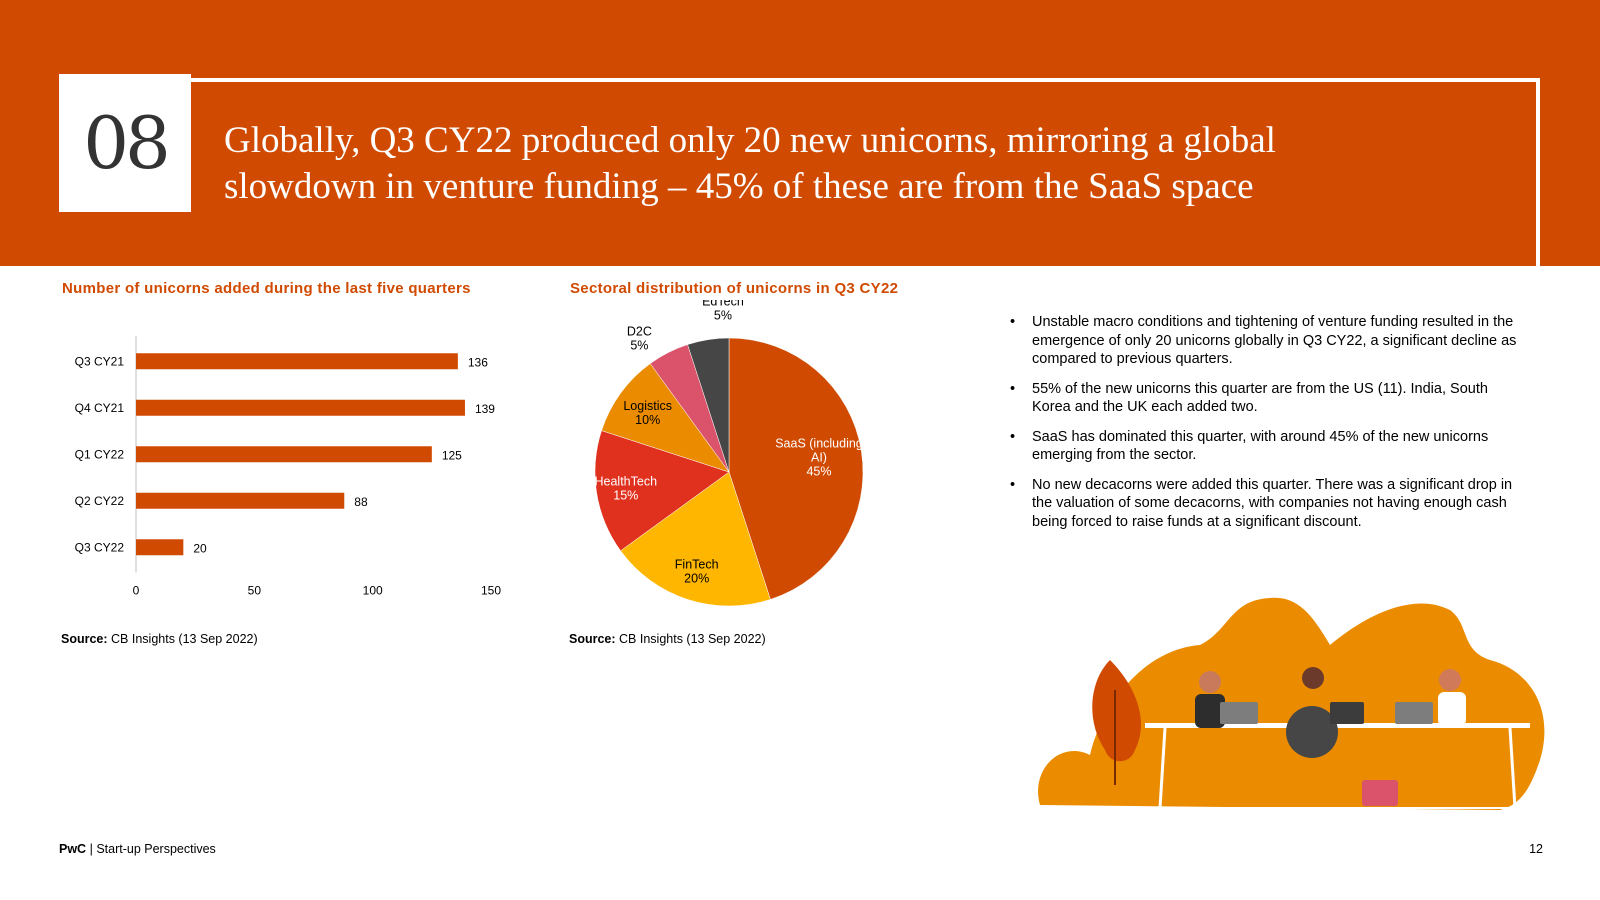 The width and height of the screenshot is (1600, 900). What do you see at coordinates (1347, 713) in the screenshot?
I see `laptop-middle` at bounding box center [1347, 713].